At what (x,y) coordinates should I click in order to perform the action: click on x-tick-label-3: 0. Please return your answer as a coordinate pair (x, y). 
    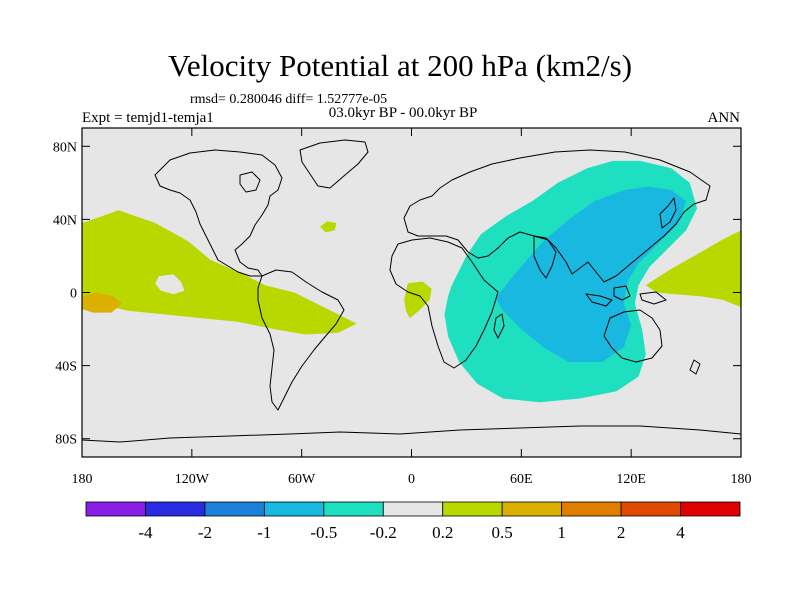
    Looking at the image, I should click on (411, 479).